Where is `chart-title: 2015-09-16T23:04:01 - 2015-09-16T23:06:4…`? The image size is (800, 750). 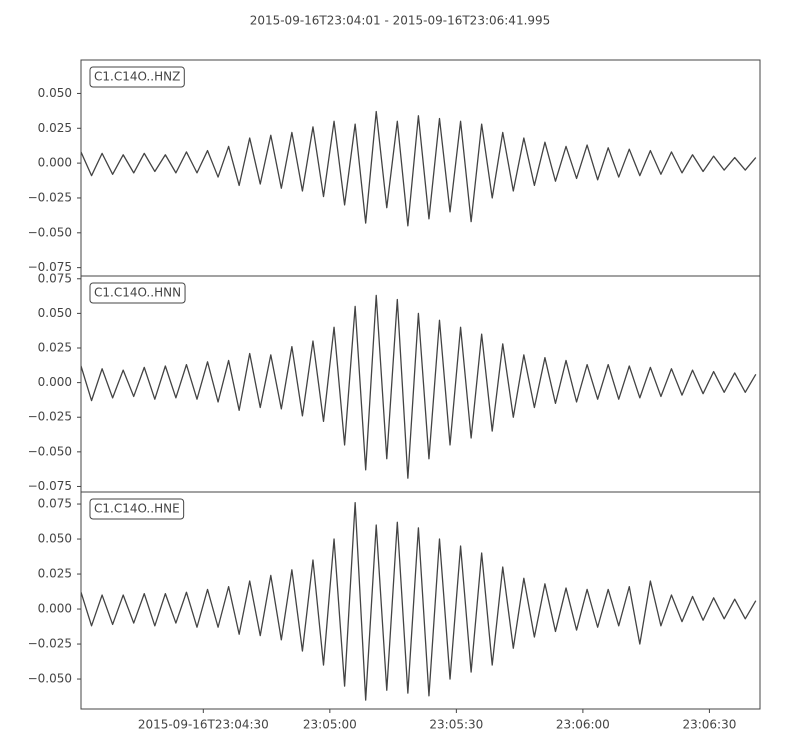
chart-title: 2015-09-16T23:04:01 - 2015-09-16T23:06:4… is located at coordinates (400, 21).